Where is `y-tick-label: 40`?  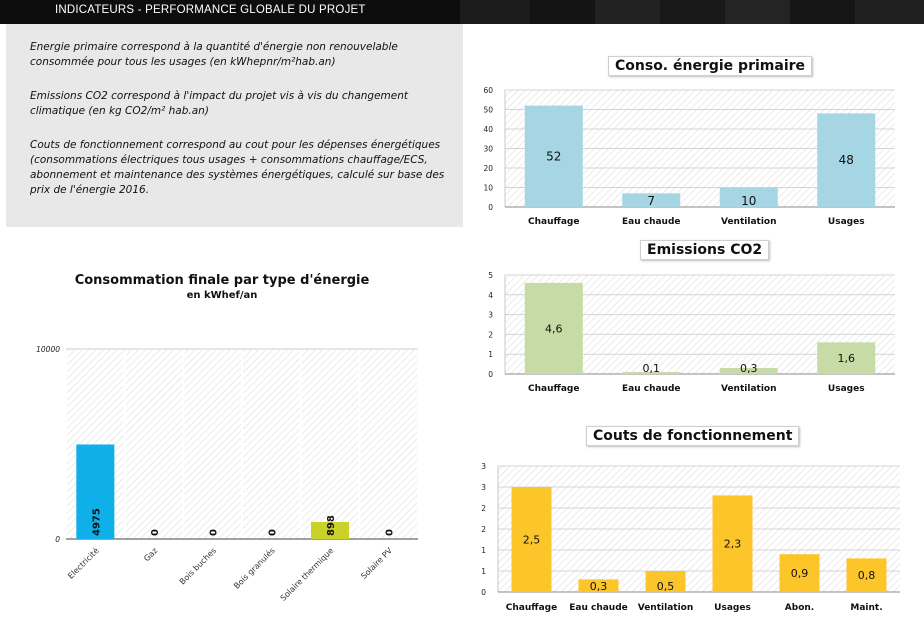 y-tick-label: 40 is located at coordinates (488, 129).